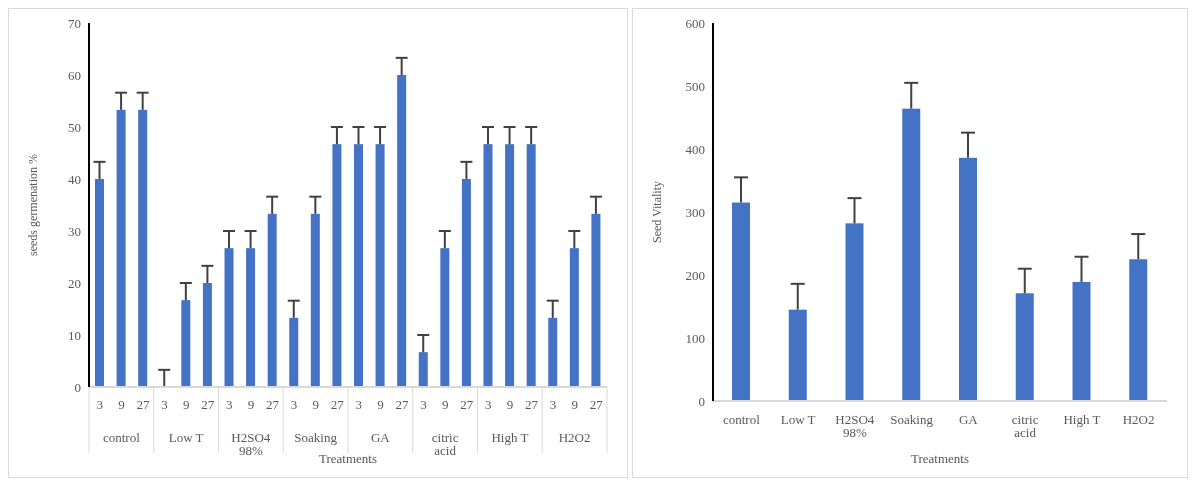 The width and height of the screenshot is (1196, 488). I want to click on y-tick-label: 300, so click(695, 212).